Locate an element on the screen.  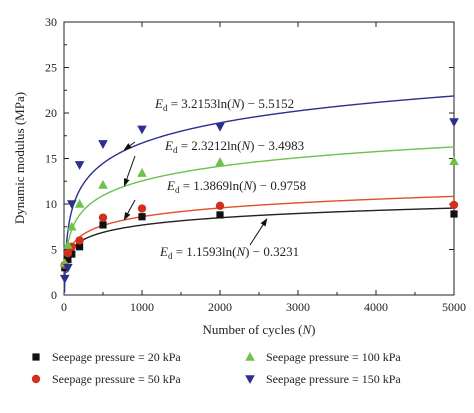
equation-label-series-2: Ed = 2.3212ln(N) − 3.4983 is located at coordinates (234, 146).